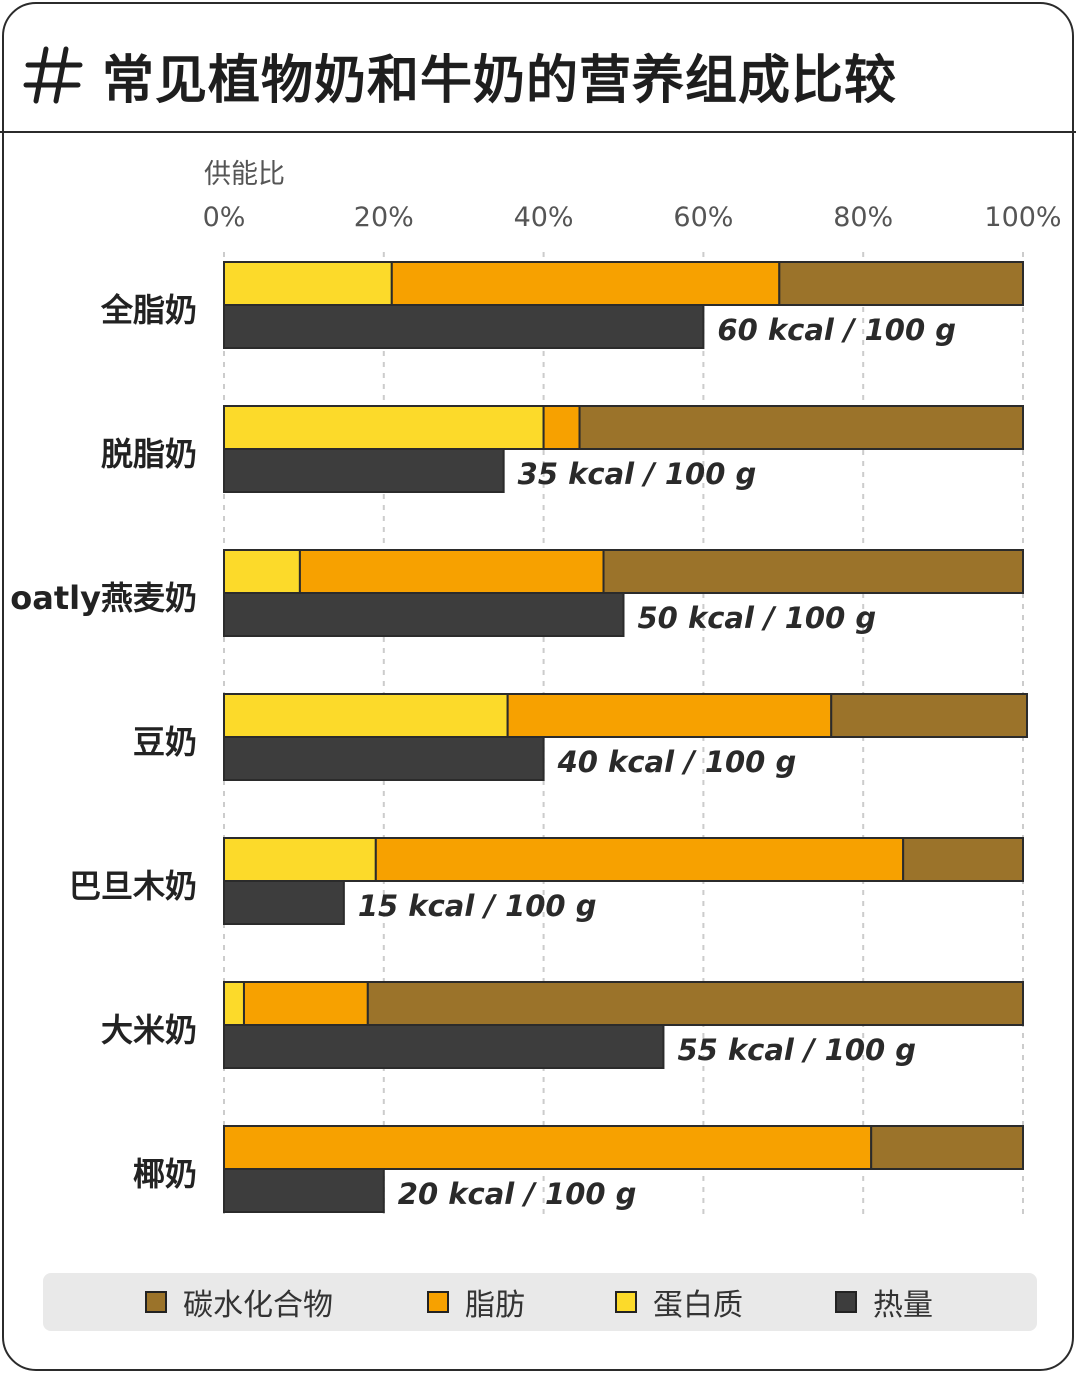 The image size is (1080, 1377). Describe the element at coordinates (103, 598) in the screenshot. I see `category-label: oatly燕麦奶` at that location.